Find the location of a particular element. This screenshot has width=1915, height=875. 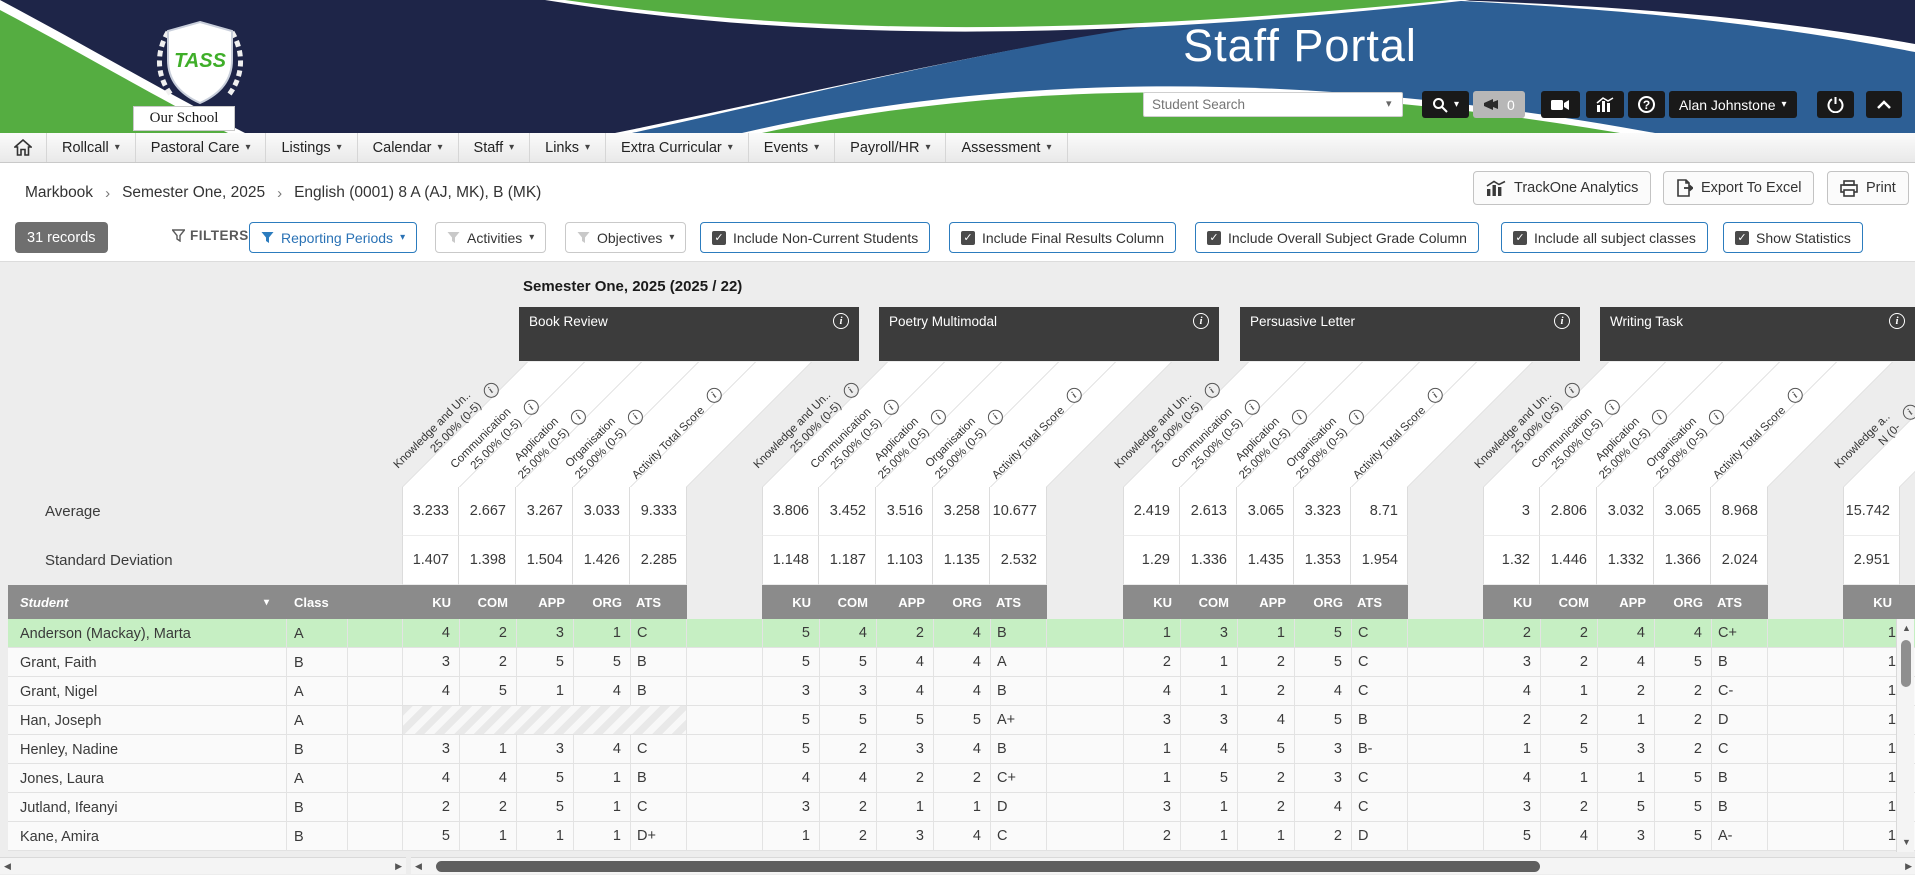

nav-item-calendar: Calendar ▾ is located at coordinates (408, 147).